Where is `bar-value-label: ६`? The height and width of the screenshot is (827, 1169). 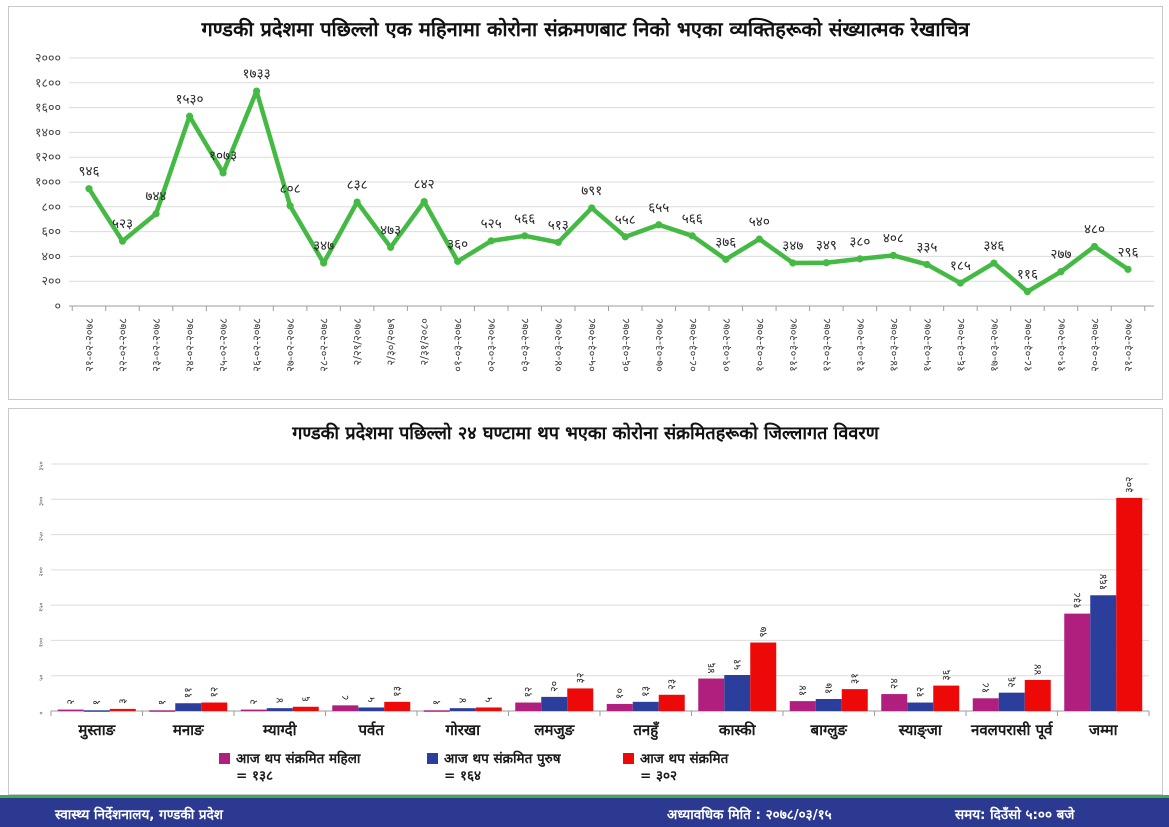 bar-value-label: ६ is located at coordinates (306, 698).